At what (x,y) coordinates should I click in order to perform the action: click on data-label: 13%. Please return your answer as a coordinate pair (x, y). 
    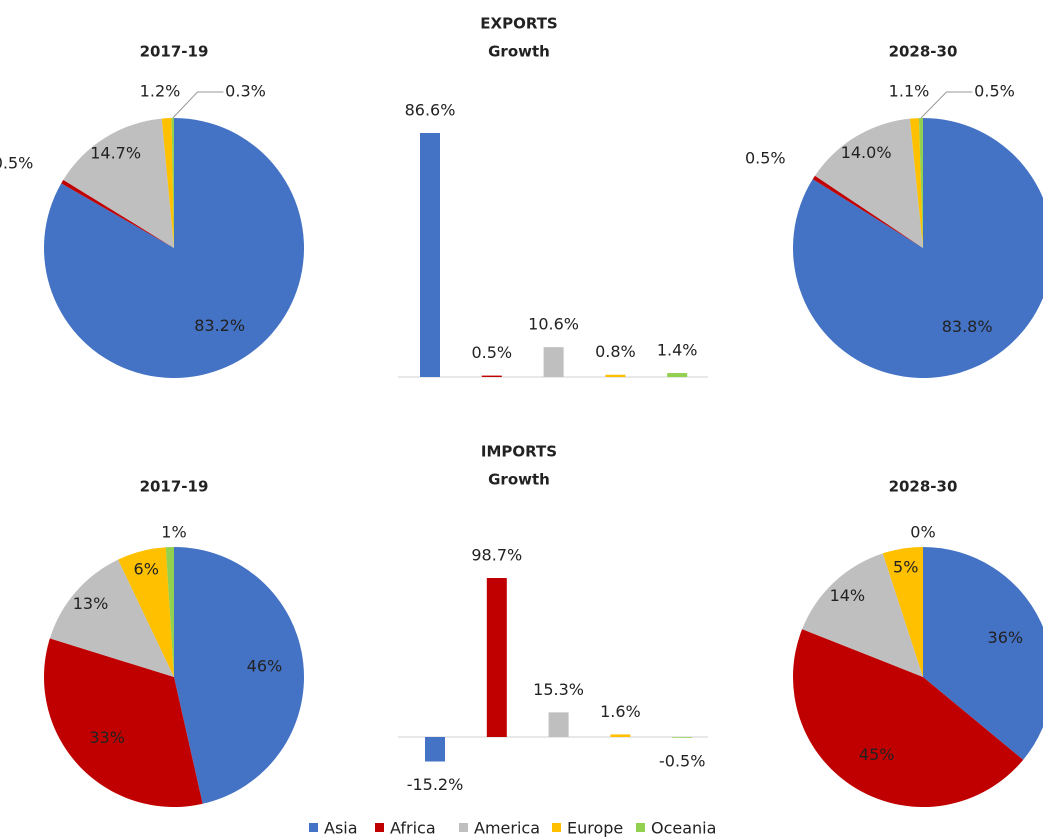
    Looking at the image, I should click on (91, 603).